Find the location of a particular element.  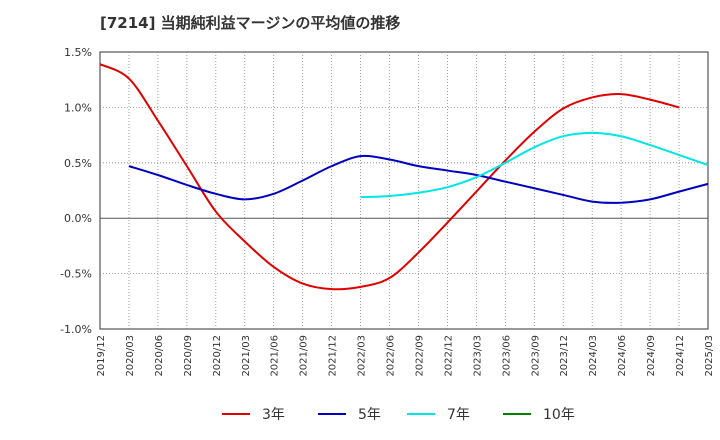

x-tick-label: 2021/06 is located at coordinates (275, 356).